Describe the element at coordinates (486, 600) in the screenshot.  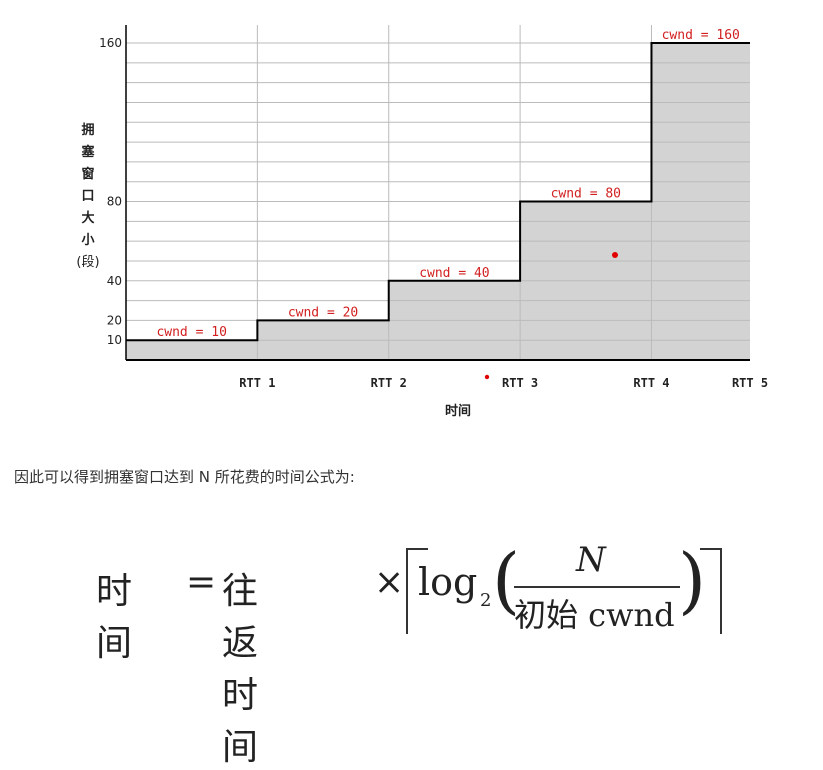
I see `formula-log-base: 2` at that location.